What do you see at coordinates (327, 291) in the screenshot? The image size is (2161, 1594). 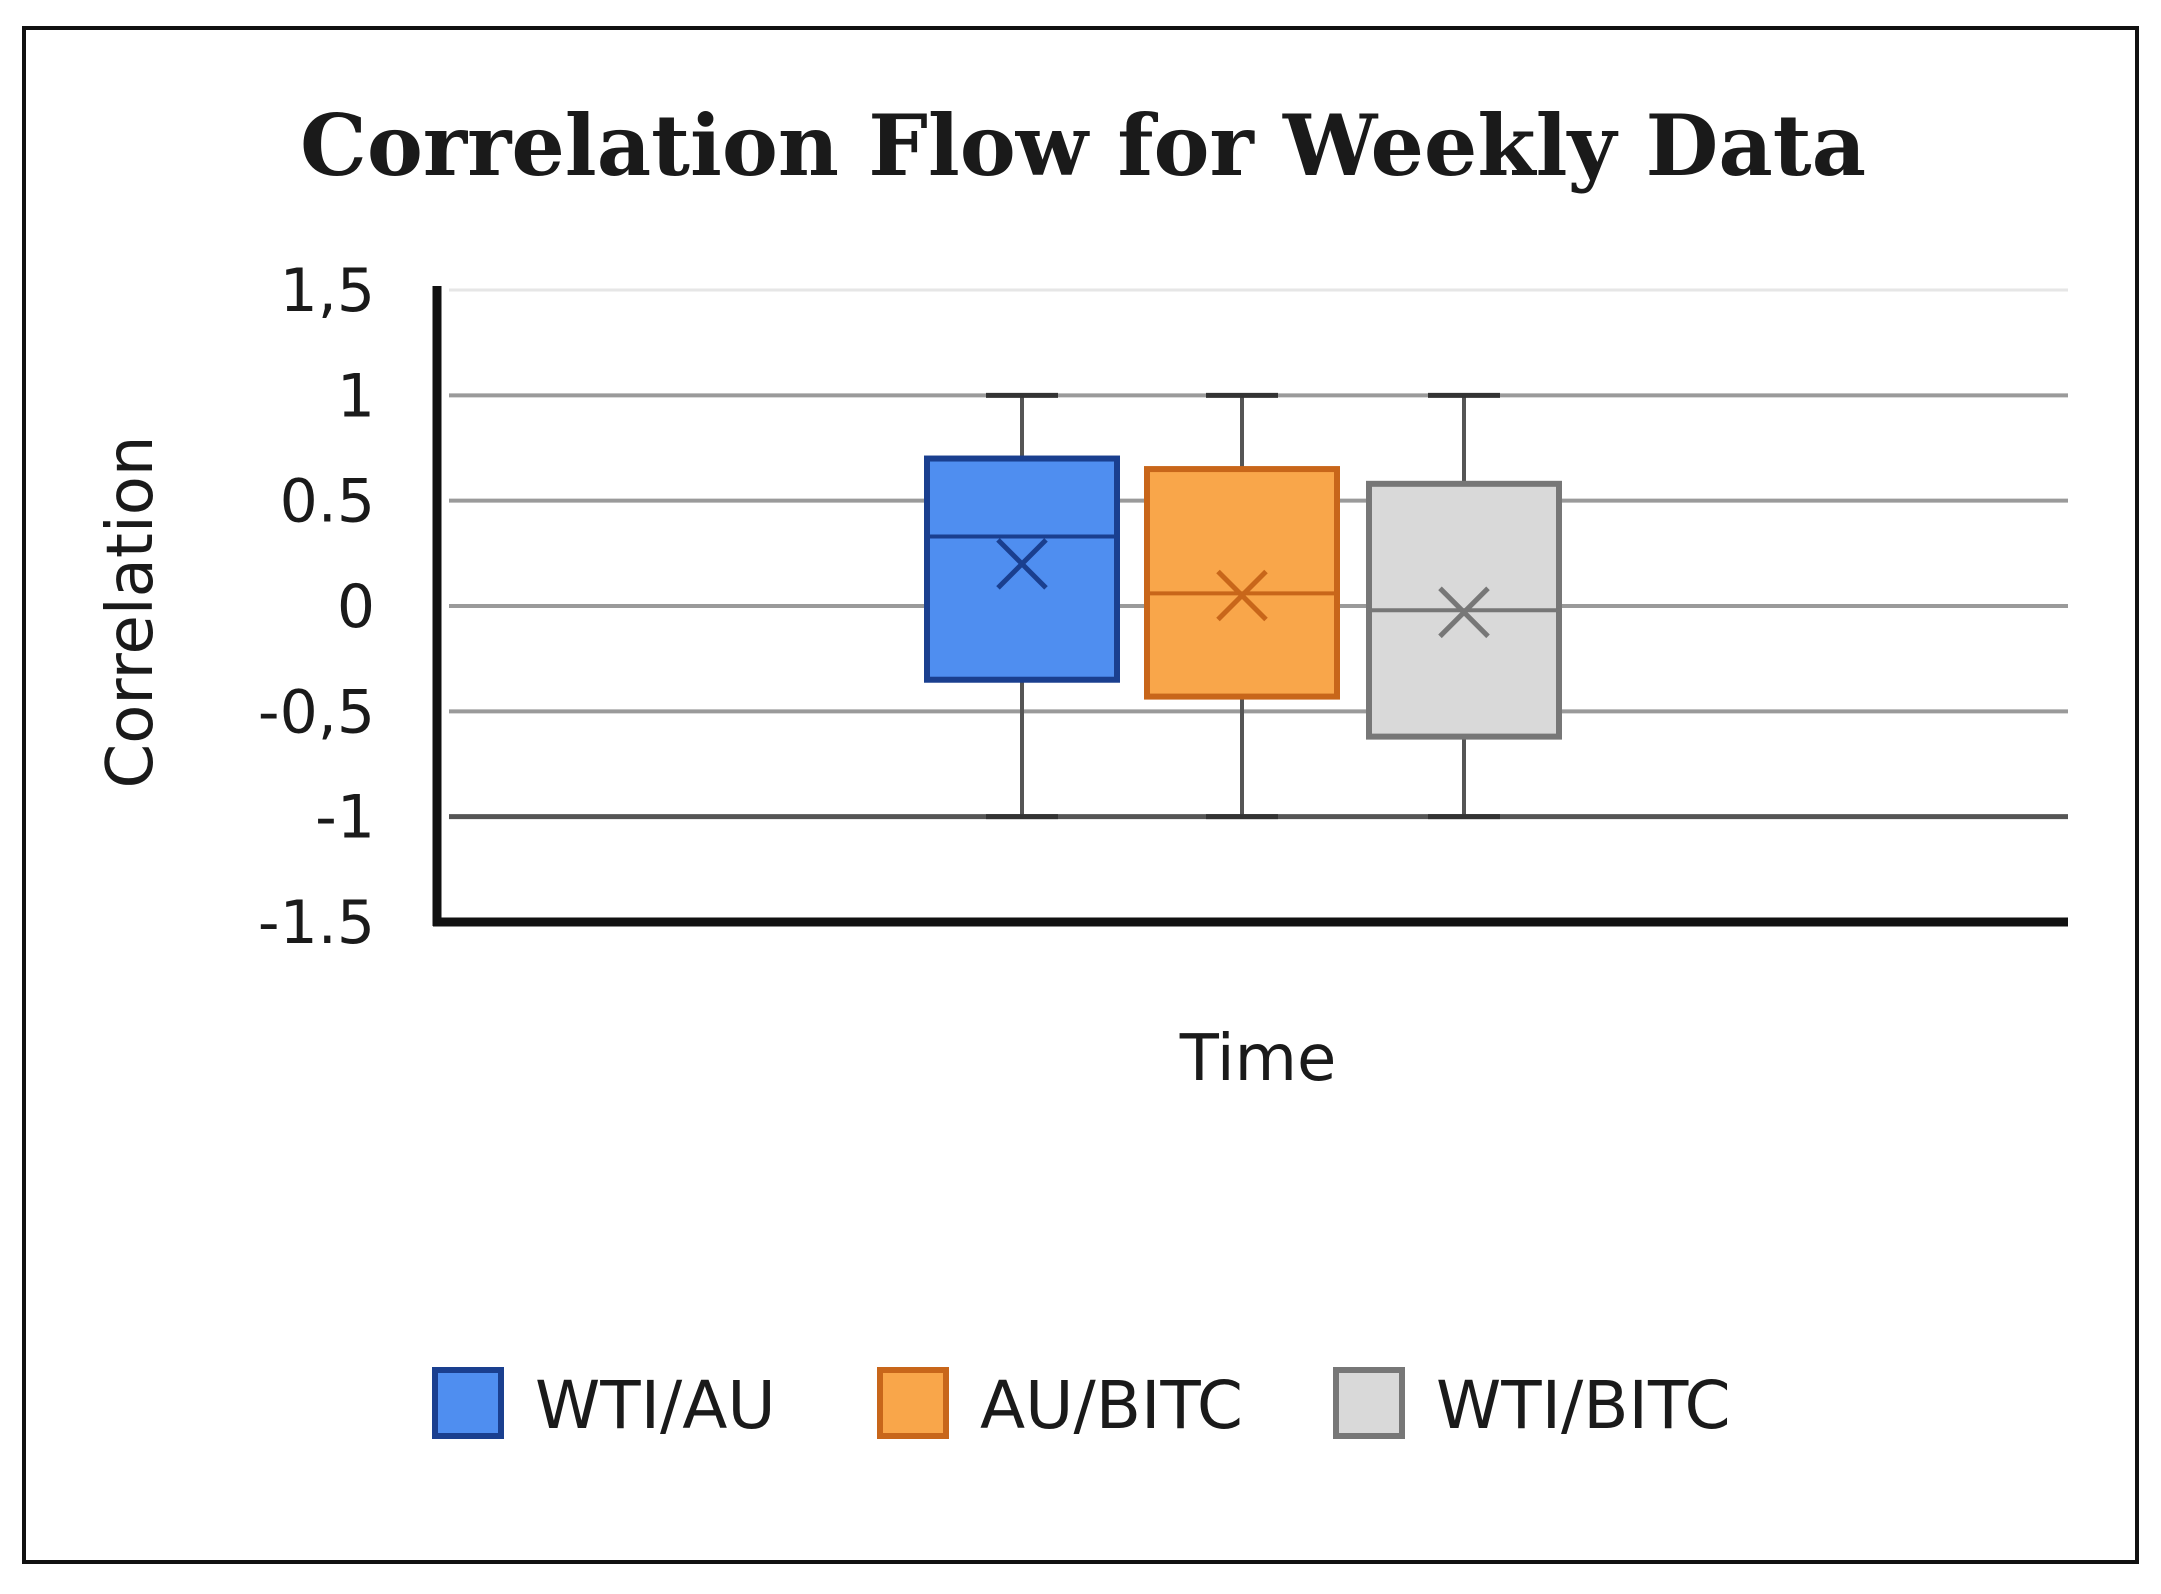 I see `y-tick-label: 1,5` at bounding box center [327, 291].